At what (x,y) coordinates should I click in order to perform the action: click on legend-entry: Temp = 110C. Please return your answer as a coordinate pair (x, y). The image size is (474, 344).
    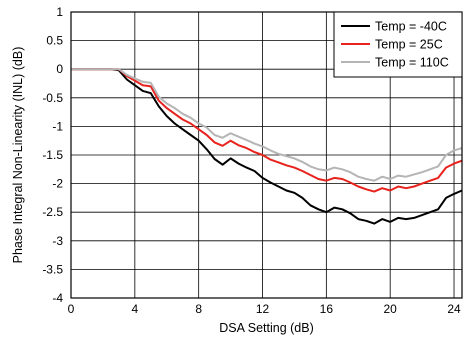
    Looking at the image, I should click on (412, 63).